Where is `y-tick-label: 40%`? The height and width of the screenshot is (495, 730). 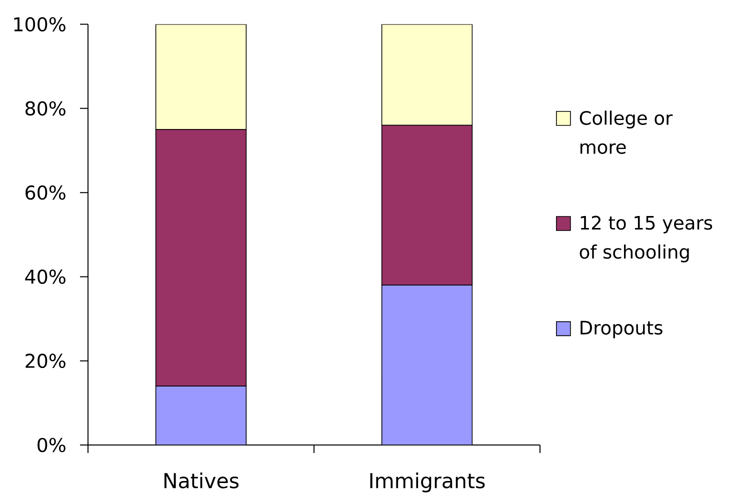 y-tick-label: 40% is located at coordinates (45, 277).